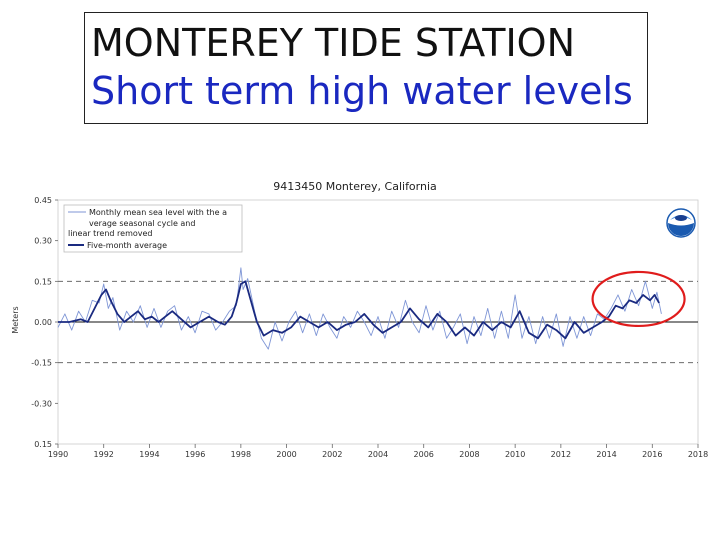 The height and width of the screenshot is (540, 720). Describe the element at coordinates (41, 403) in the screenshot. I see `y-tick-label: -0.30` at that location.